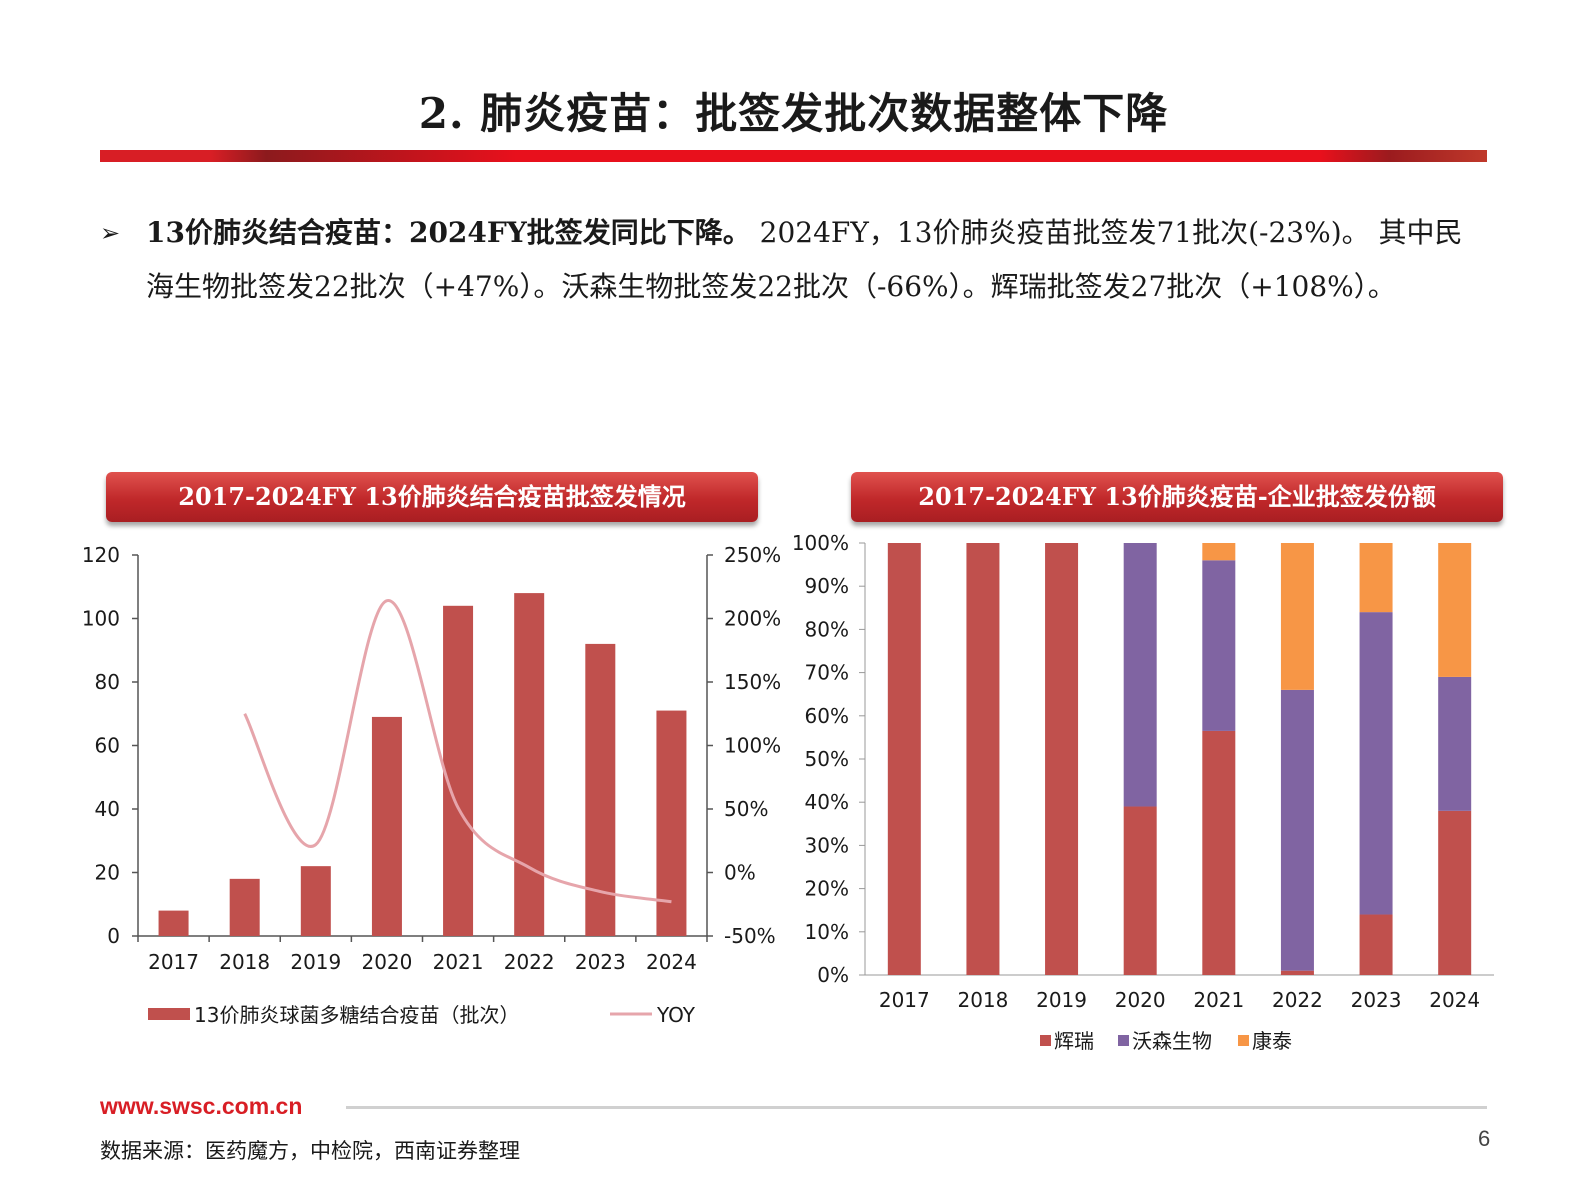 Image resolution: width=1587 pixels, height=1190 pixels. What do you see at coordinates (750, 936) in the screenshot?
I see `y2-tick-label: -50%` at bounding box center [750, 936].